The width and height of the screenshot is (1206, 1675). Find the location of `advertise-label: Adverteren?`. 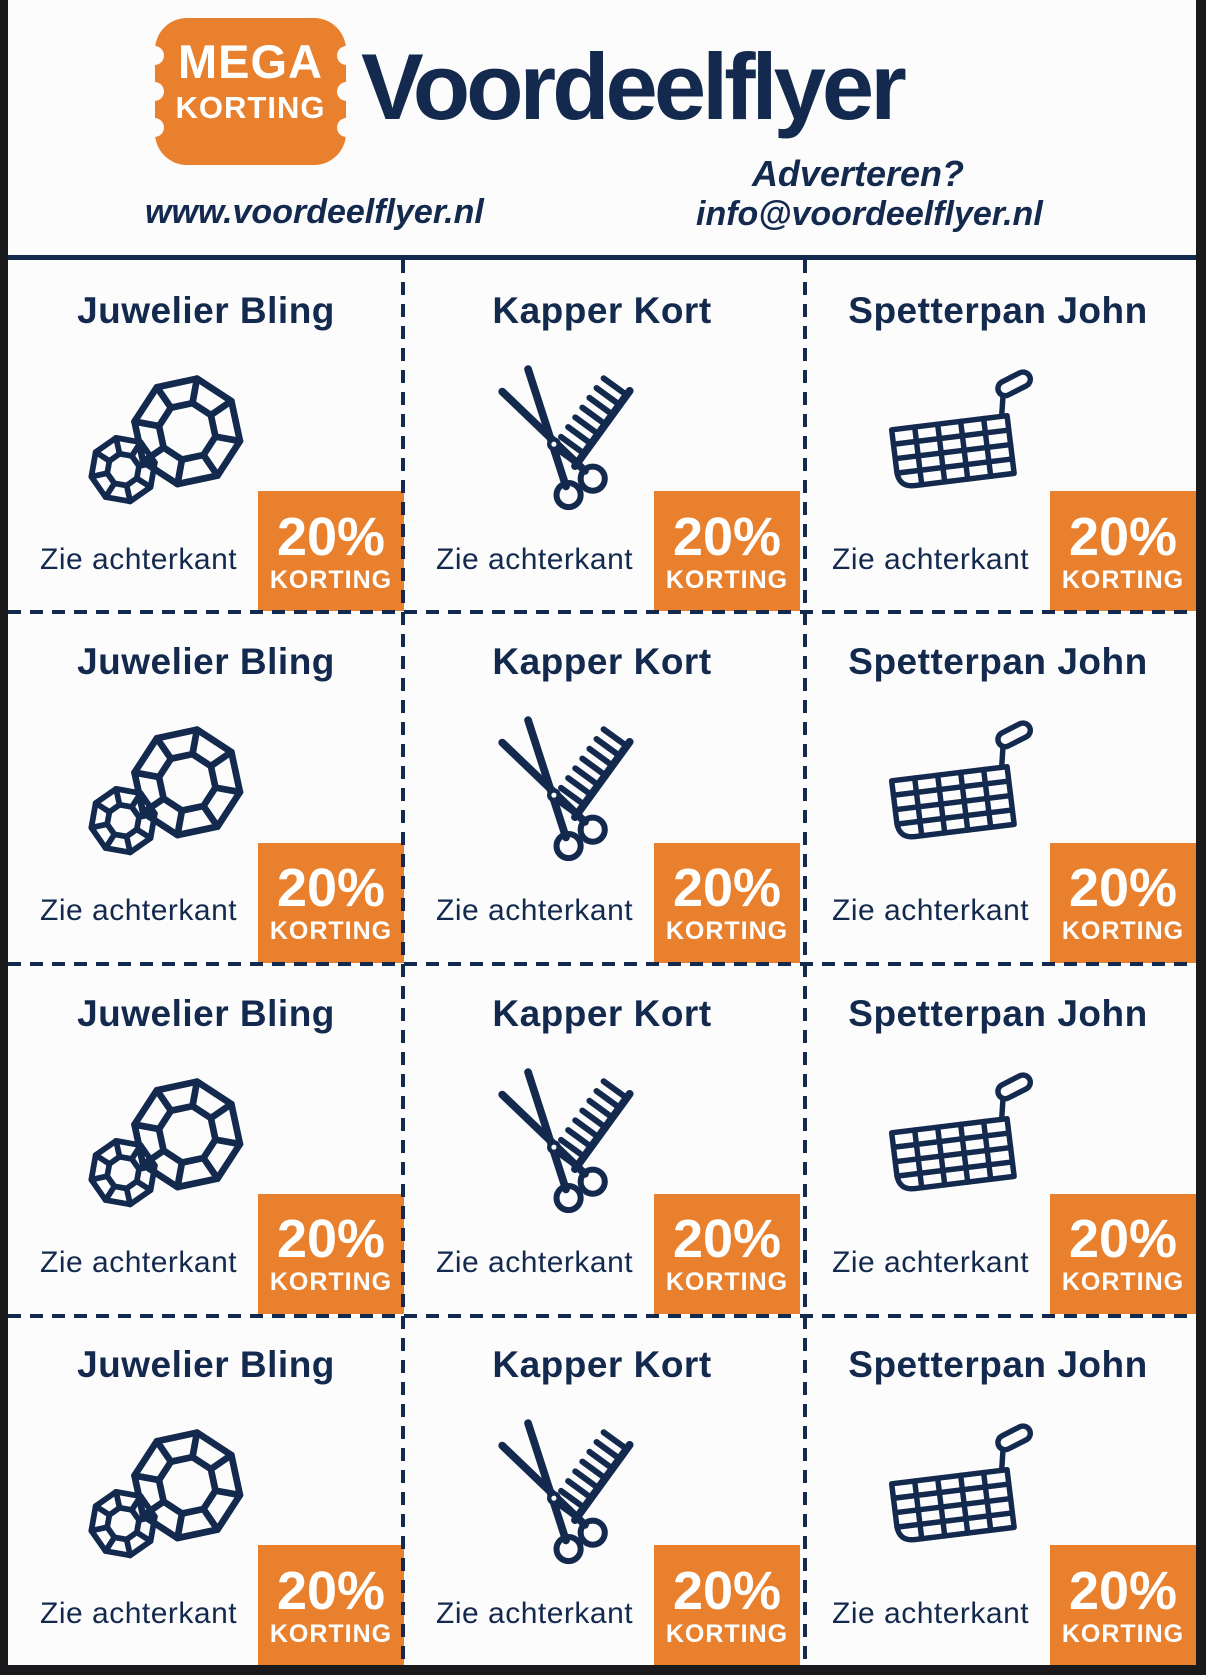

advertise-label: Adverteren? is located at coordinates (857, 173).